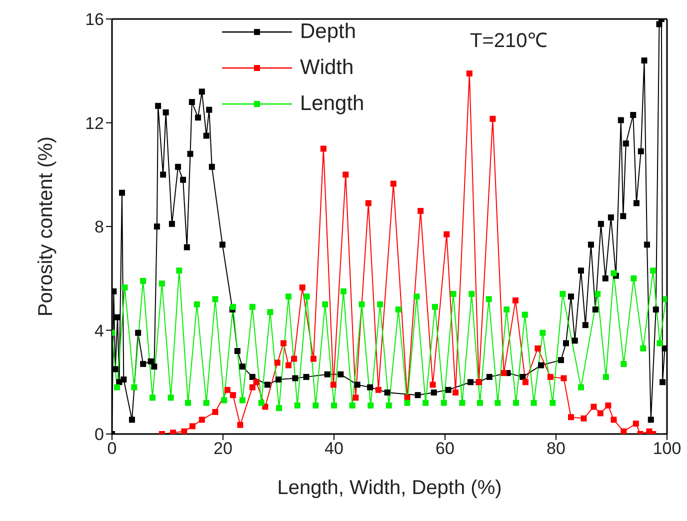  I want to click on y-tick-label: 12, so click(94, 123).